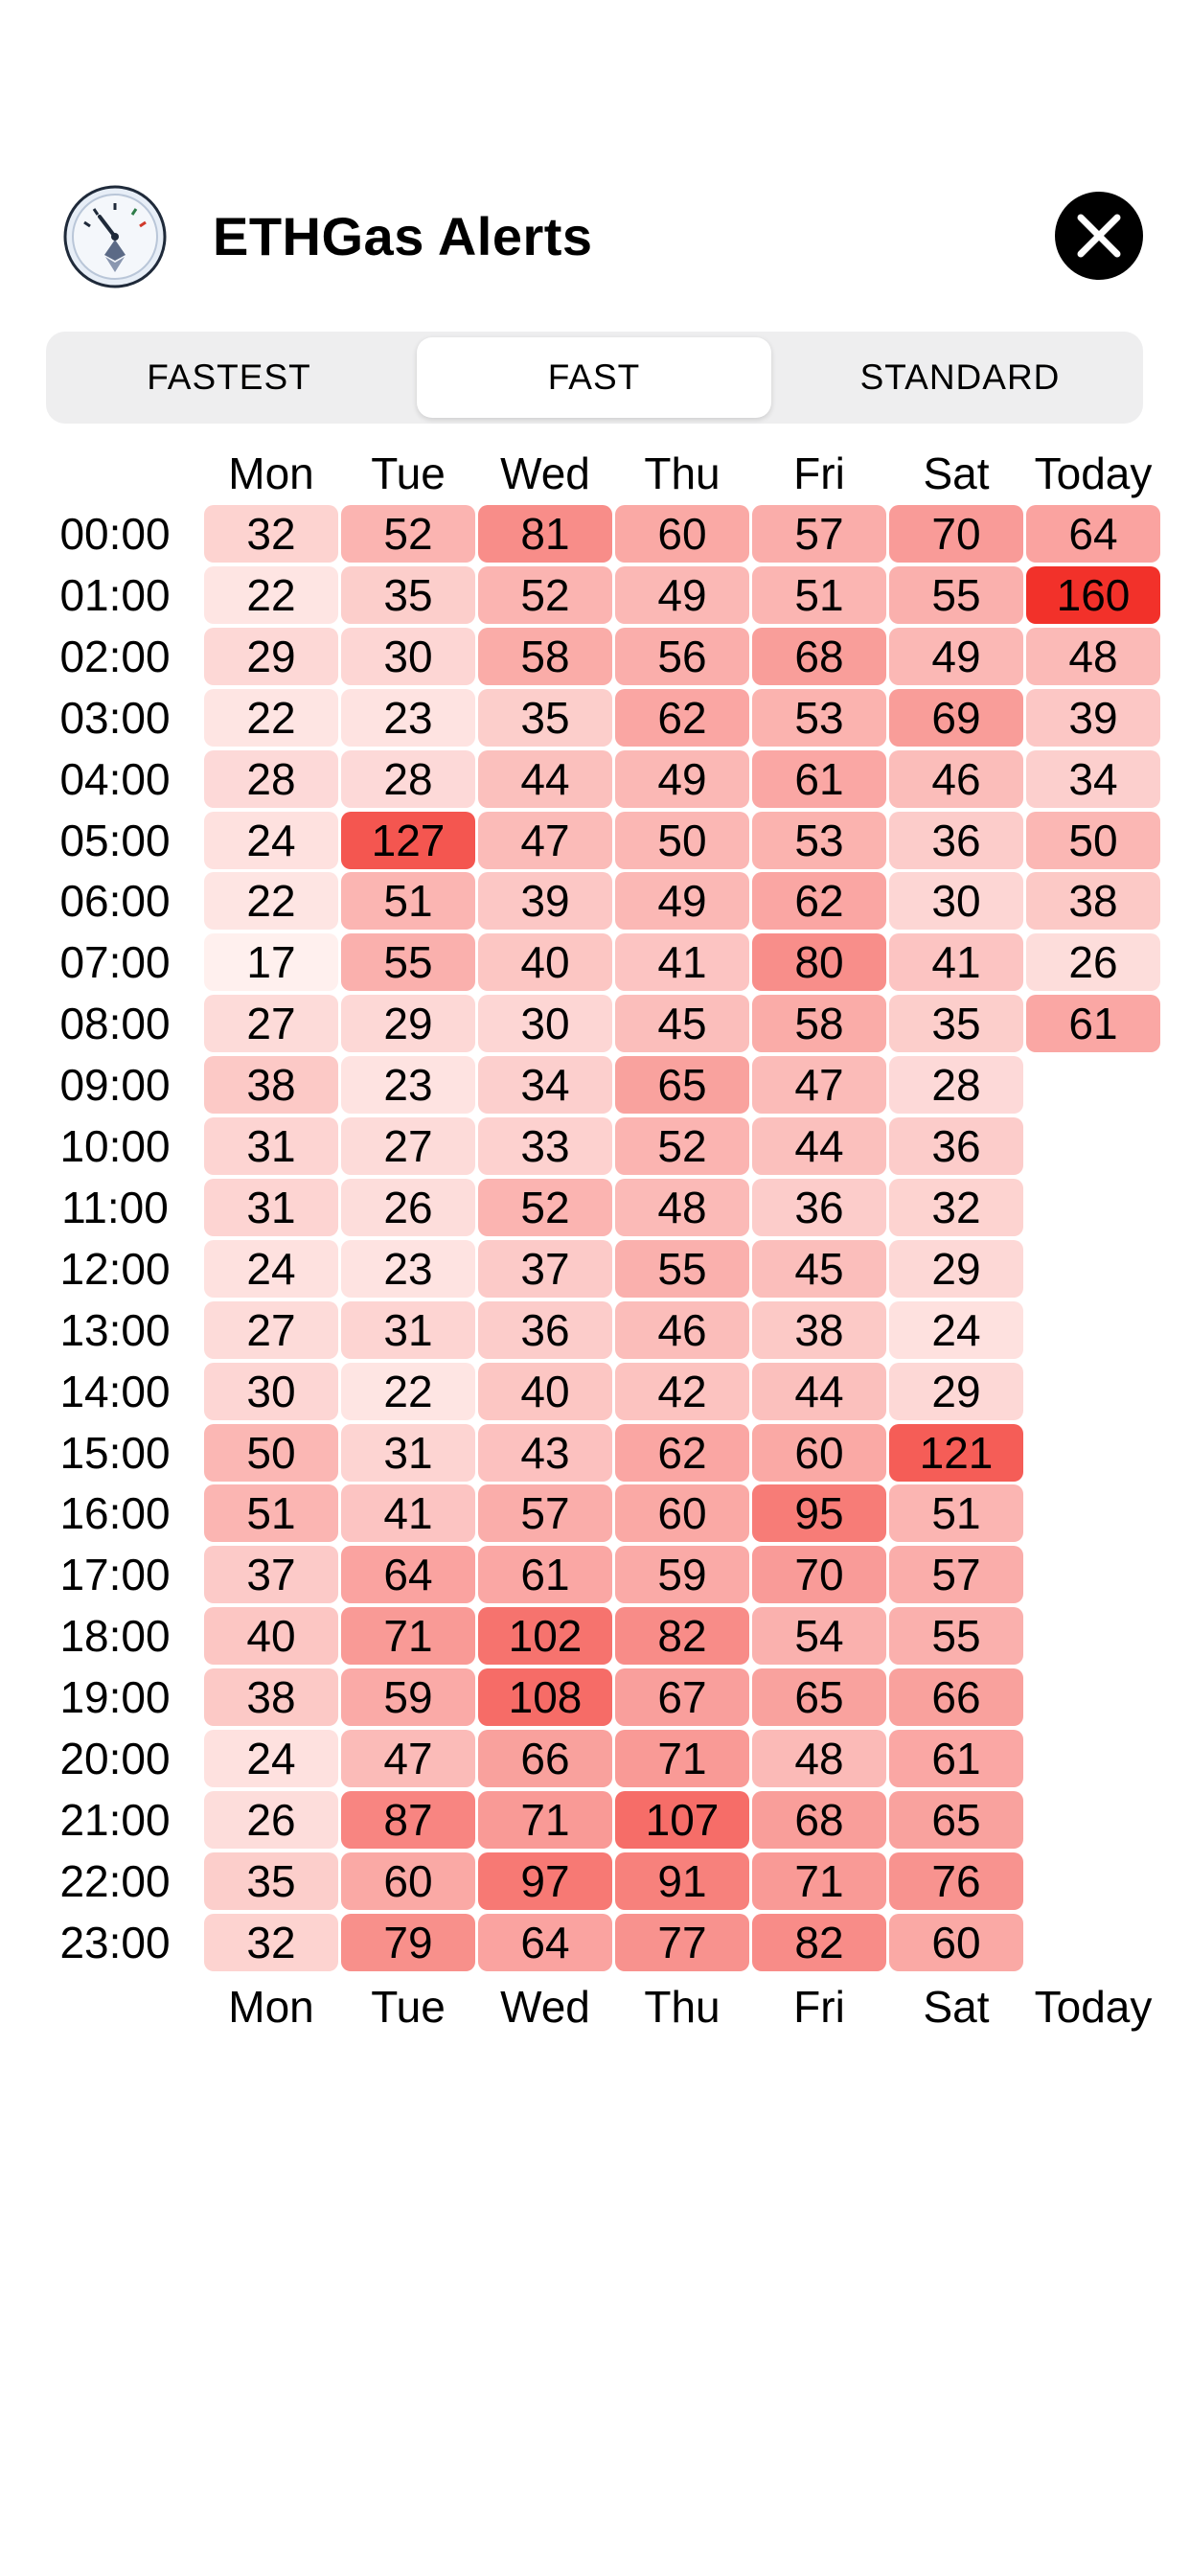 The image size is (1190, 2576). I want to click on heatmap-cell: 46, so click(956, 779).